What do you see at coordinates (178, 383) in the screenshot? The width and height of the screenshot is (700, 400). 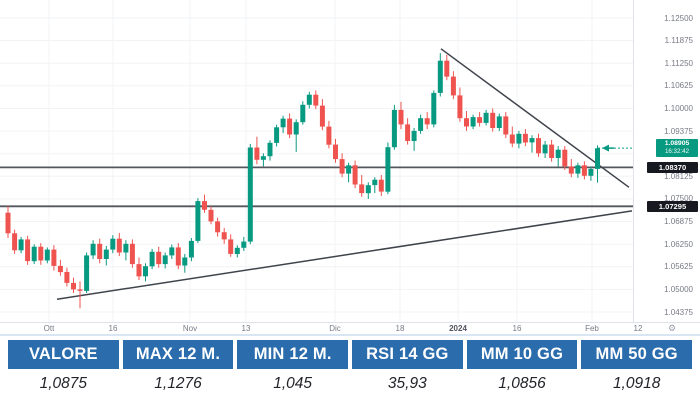 I see `table-value-max12m: 1,1276` at bounding box center [178, 383].